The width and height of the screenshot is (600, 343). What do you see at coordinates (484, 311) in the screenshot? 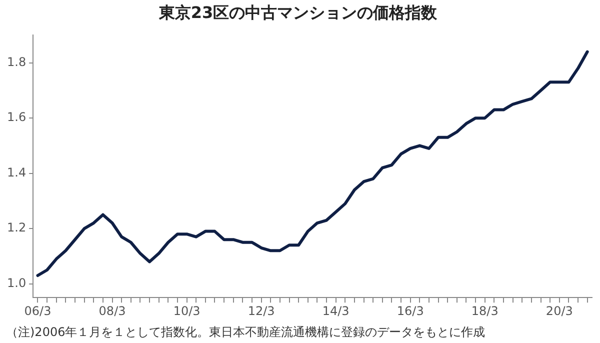
I see `x-tick-label: 18/3` at bounding box center [484, 311].